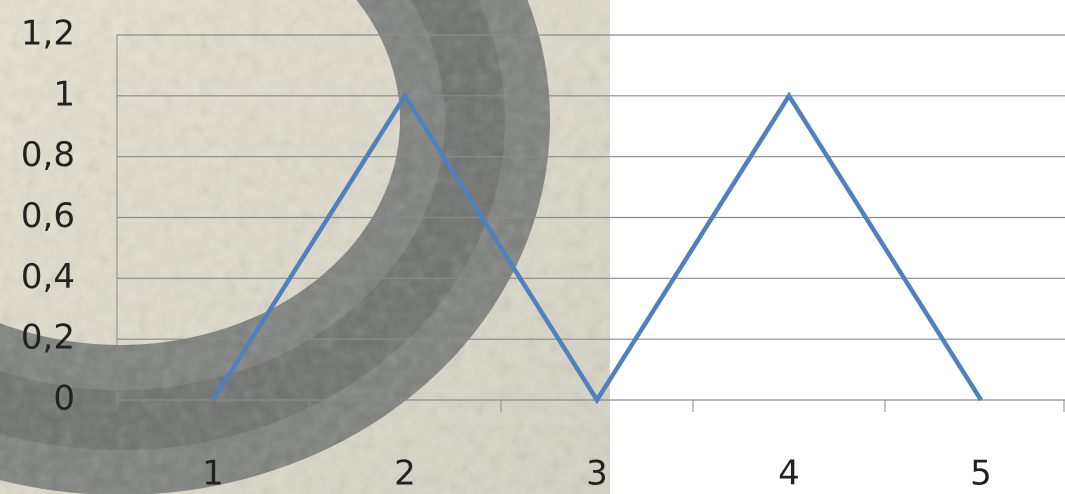 The height and width of the screenshot is (494, 1065). I want to click on y-tick-label: 0,8, so click(48, 155).